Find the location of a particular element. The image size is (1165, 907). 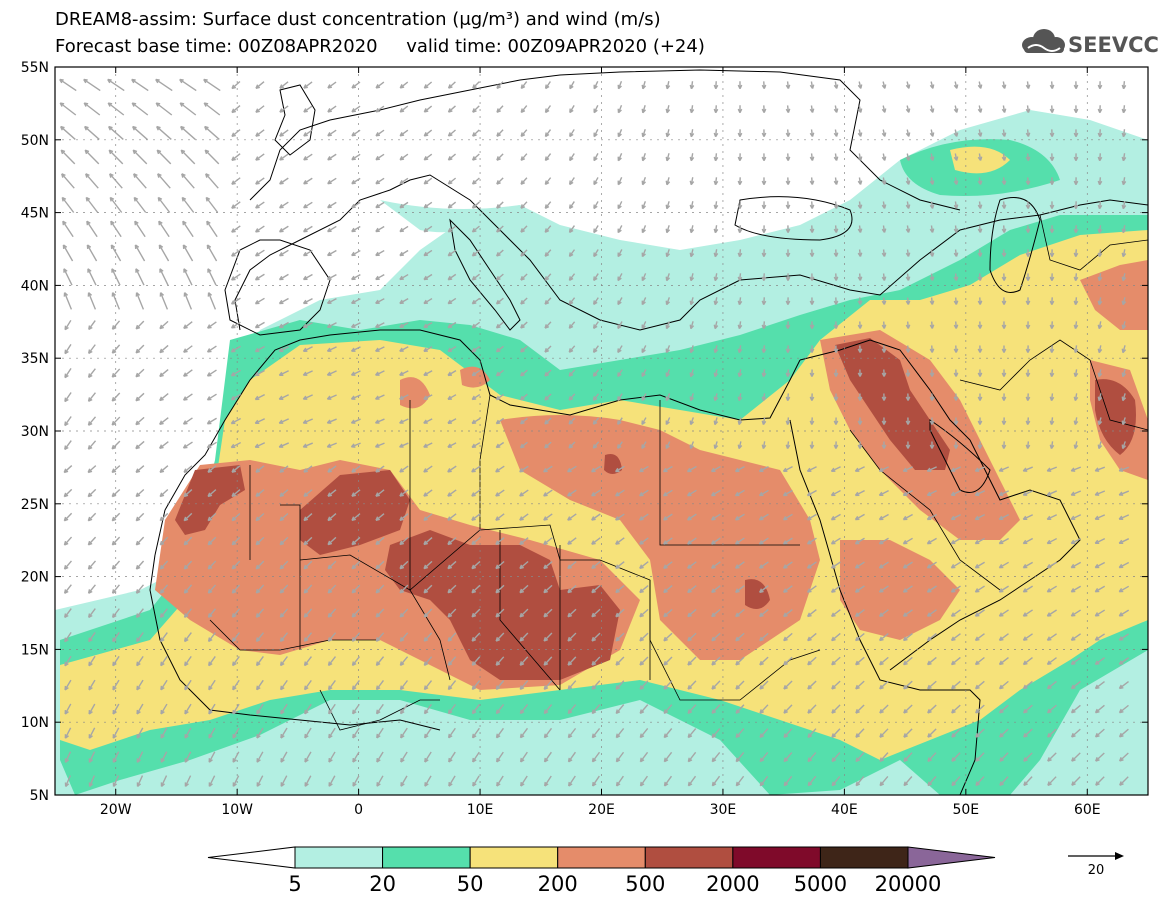

lat-label: 10N is located at coordinates (35, 723).